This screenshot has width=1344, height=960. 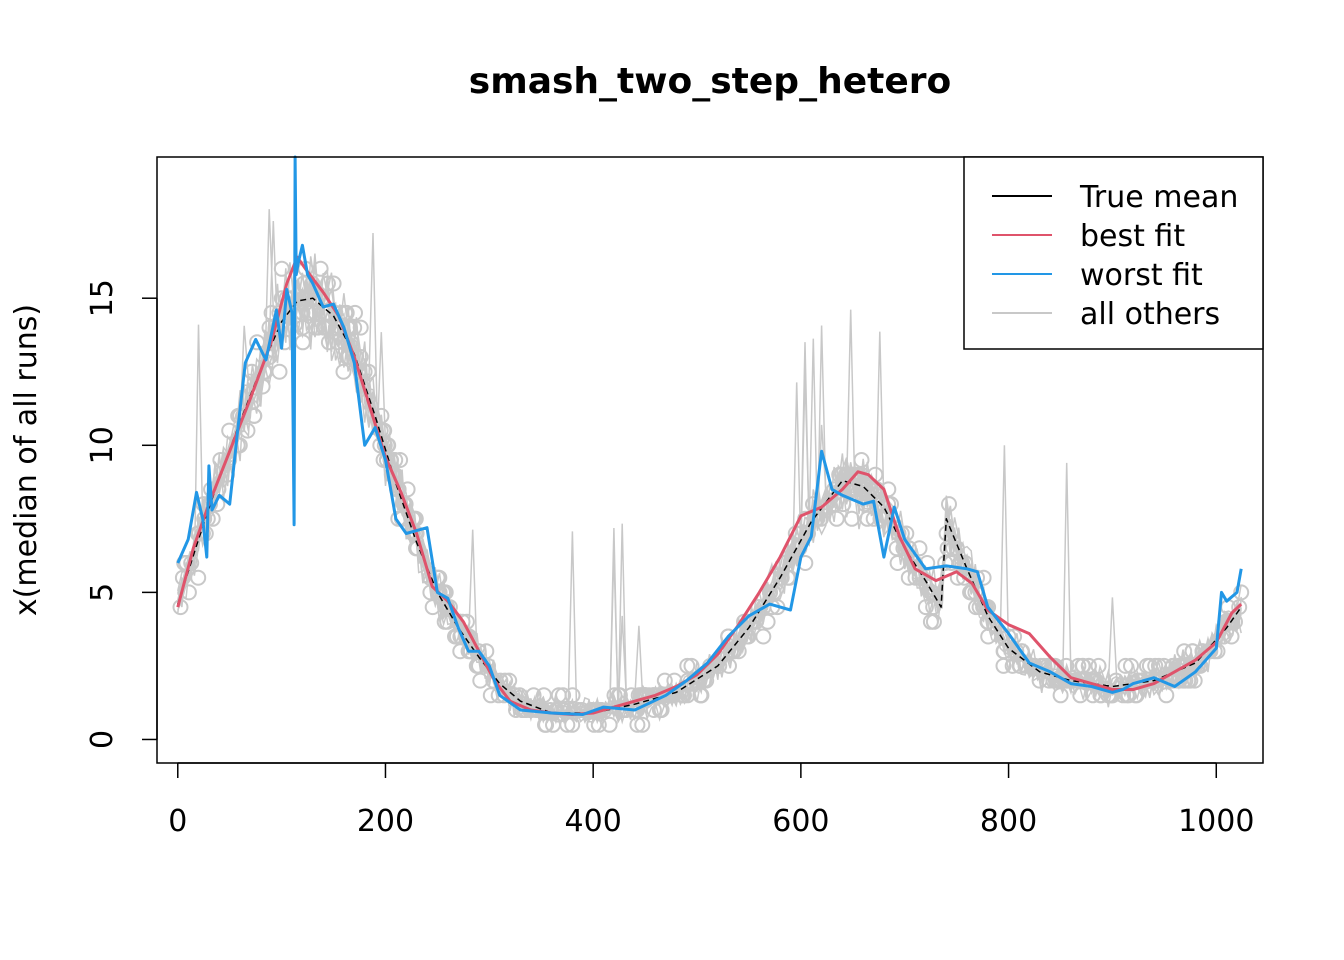 What do you see at coordinates (385, 821) in the screenshot?
I see `x-tick-label: 200` at bounding box center [385, 821].